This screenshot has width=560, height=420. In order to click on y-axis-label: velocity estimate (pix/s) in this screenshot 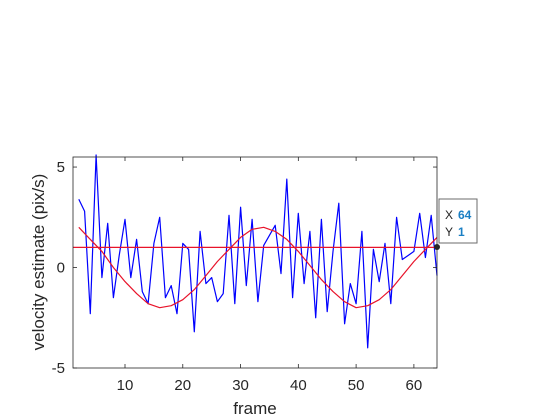, I will do `click(38, 262)`.